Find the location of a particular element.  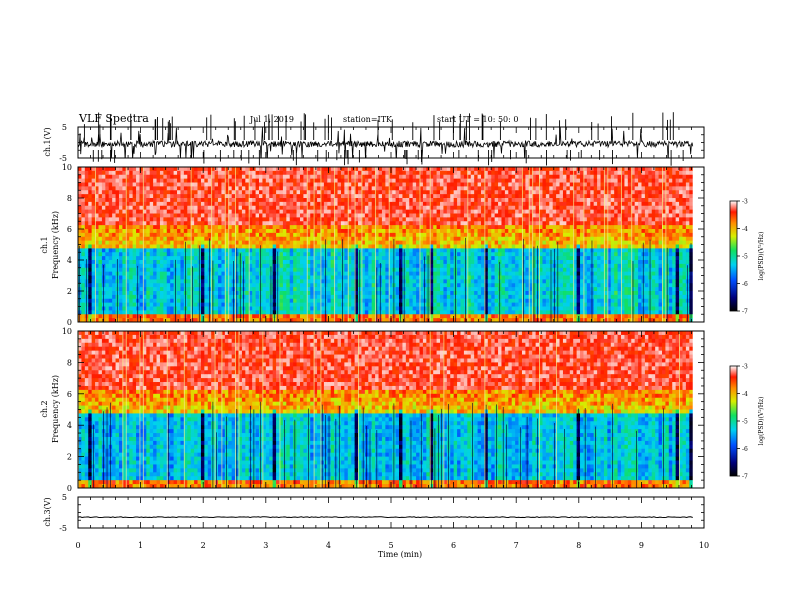

x-tick-label: 3 is located at coordinates (265, 545).